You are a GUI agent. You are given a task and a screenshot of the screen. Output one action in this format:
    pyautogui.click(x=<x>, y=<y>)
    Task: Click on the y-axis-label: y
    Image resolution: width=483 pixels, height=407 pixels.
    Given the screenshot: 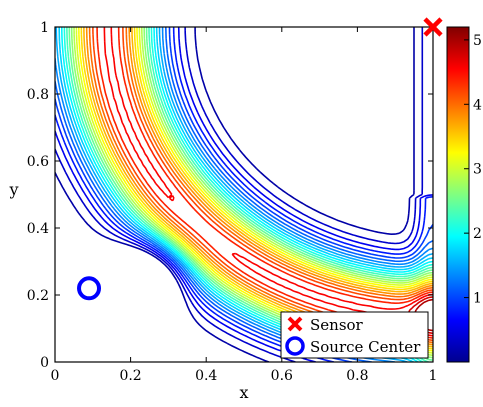 What is the action you would take?
    pyautogui.click(x=13, y=189)
    